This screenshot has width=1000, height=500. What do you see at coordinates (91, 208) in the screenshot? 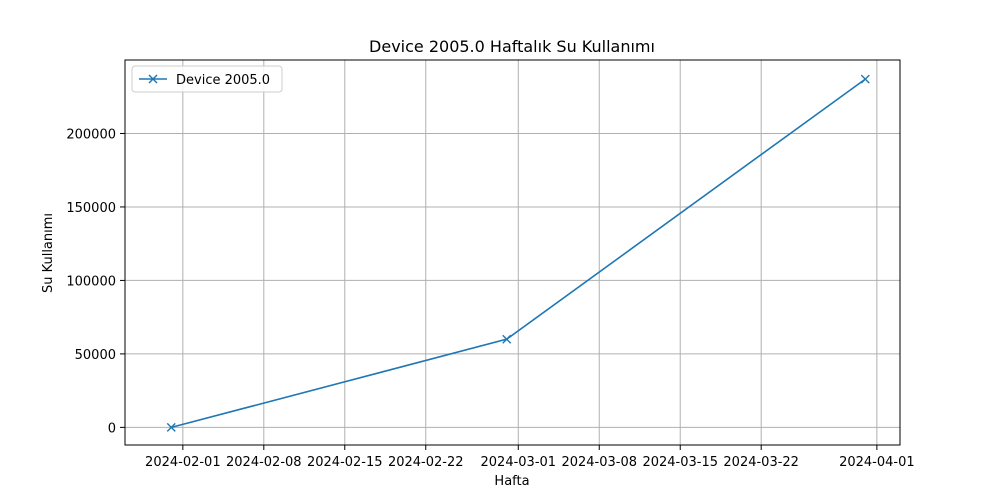
I see `y-tick-label: 150000` at bounding box center [91, 208].